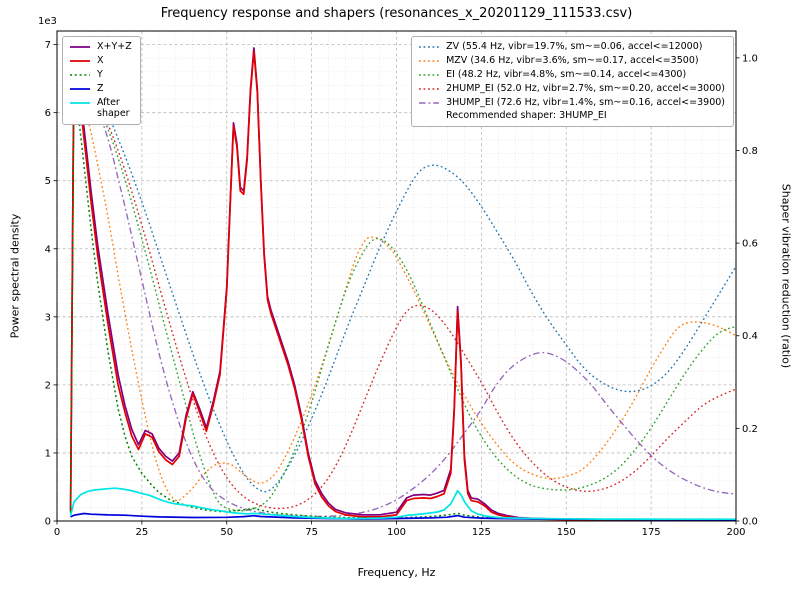  Describe the element at coordinates (113, 108) in the screenshot. I see `legend-label: After shaper` at that location.